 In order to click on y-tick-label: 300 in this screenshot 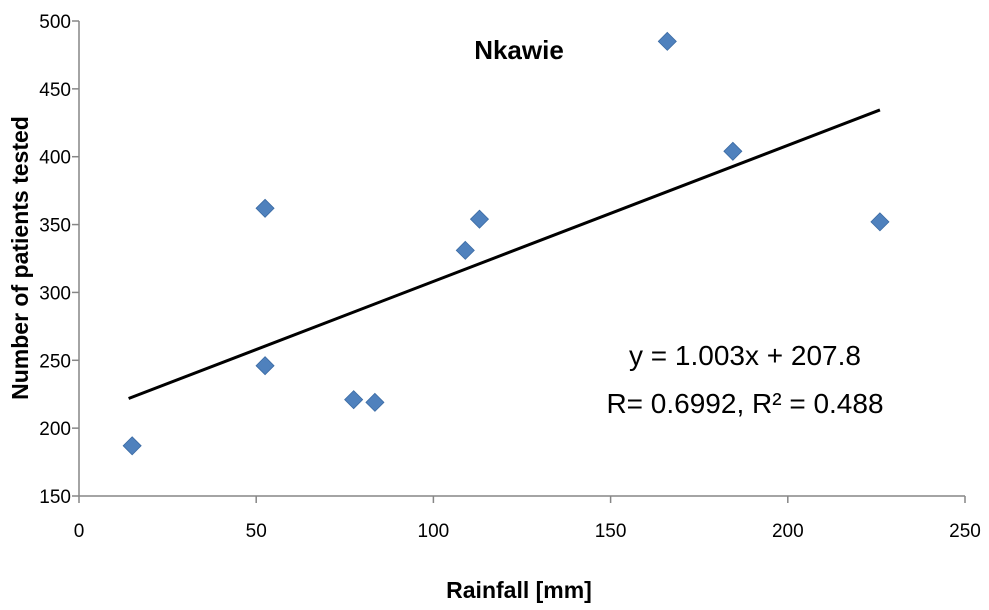, I will do `click(55, 293)`.